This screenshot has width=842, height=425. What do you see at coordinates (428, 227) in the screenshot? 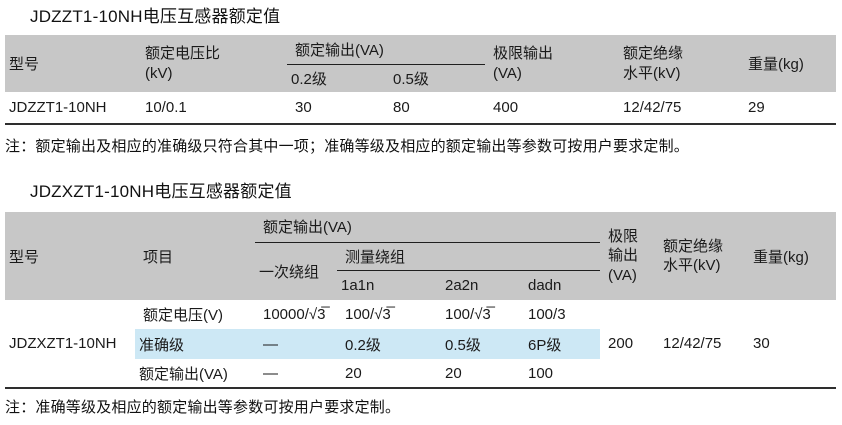
I see `t2-header-rated-output: 额定输出(VA)` at bounding box center [428, 227].